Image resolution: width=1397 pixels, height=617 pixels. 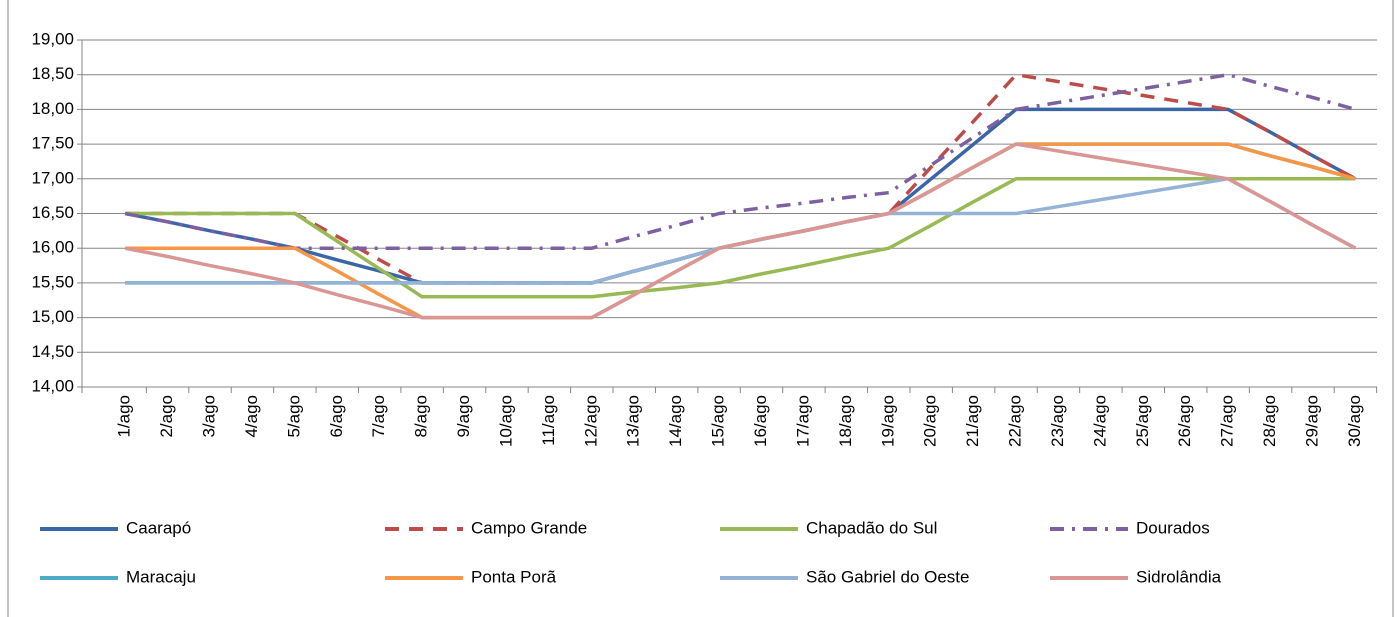 I want to click on x-tick-label: 19/ago, so click(x=887, y=421).